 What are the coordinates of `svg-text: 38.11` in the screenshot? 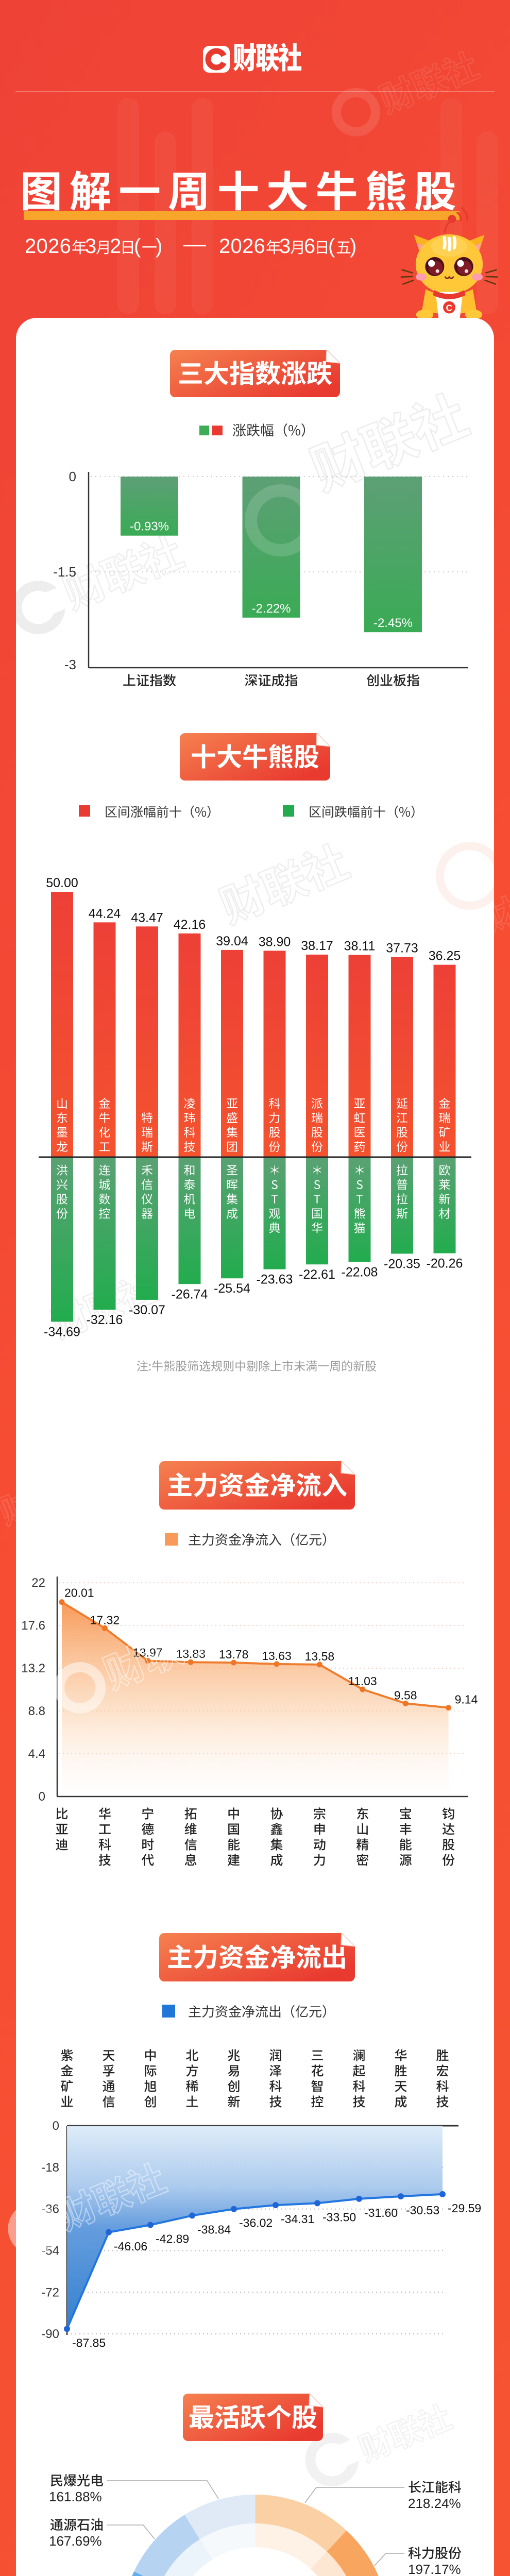 It's located at (360, 946).